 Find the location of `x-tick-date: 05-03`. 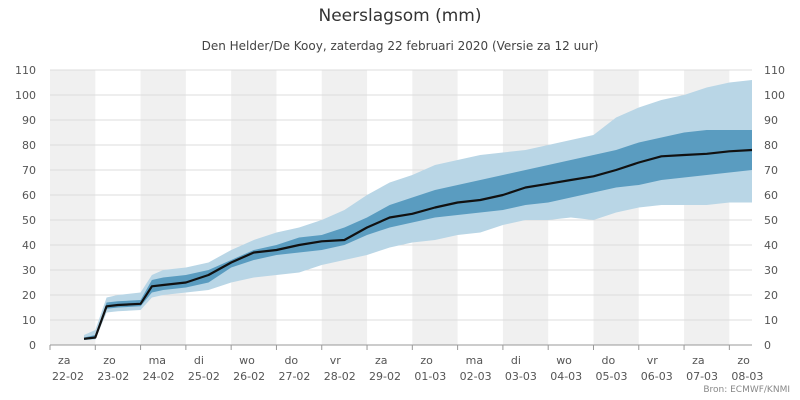

x-tick-date: 05-03 is located at coordinates (611, 376).